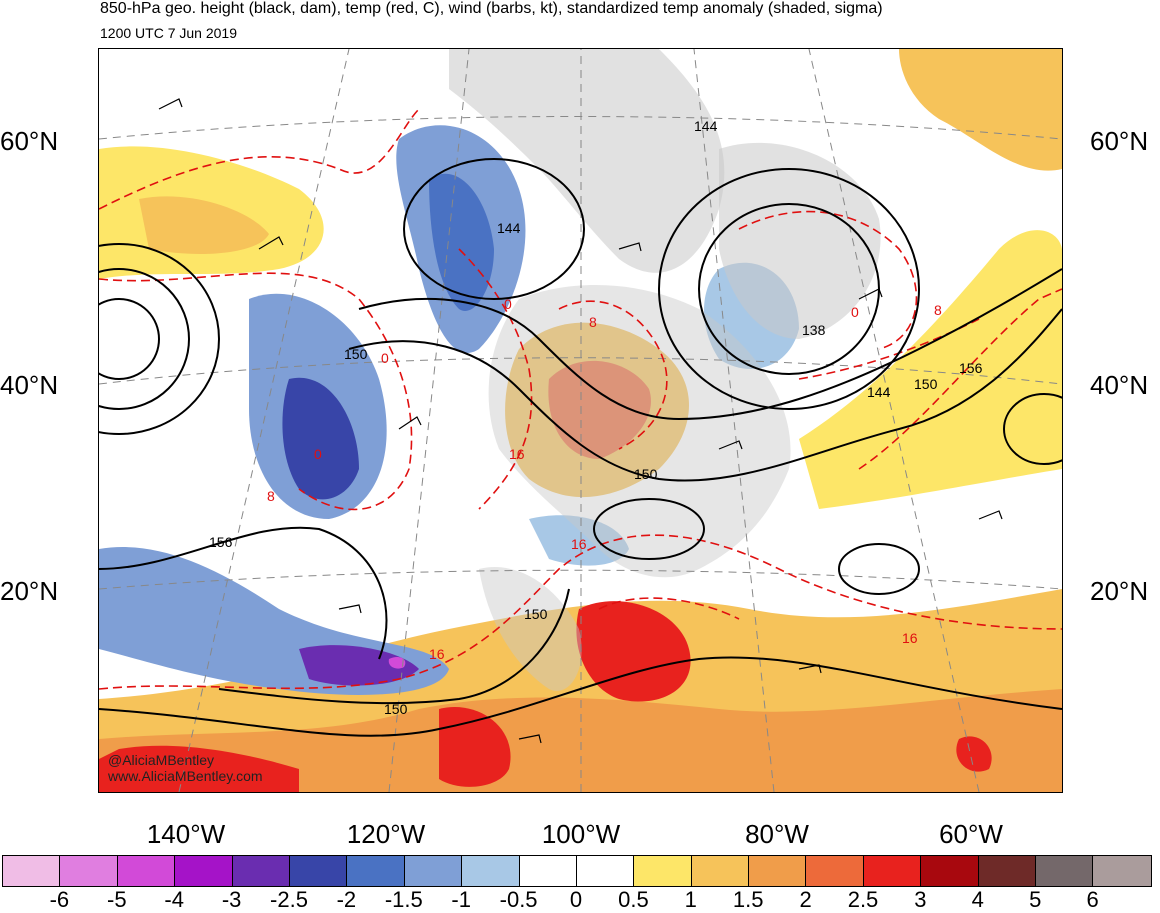 This screenshot has width=1160, height=913. What do you see at coordinates (461, 899) in the screenshot?
I see `colorbar-tick-label: -1` at bounding box center [461, 899].